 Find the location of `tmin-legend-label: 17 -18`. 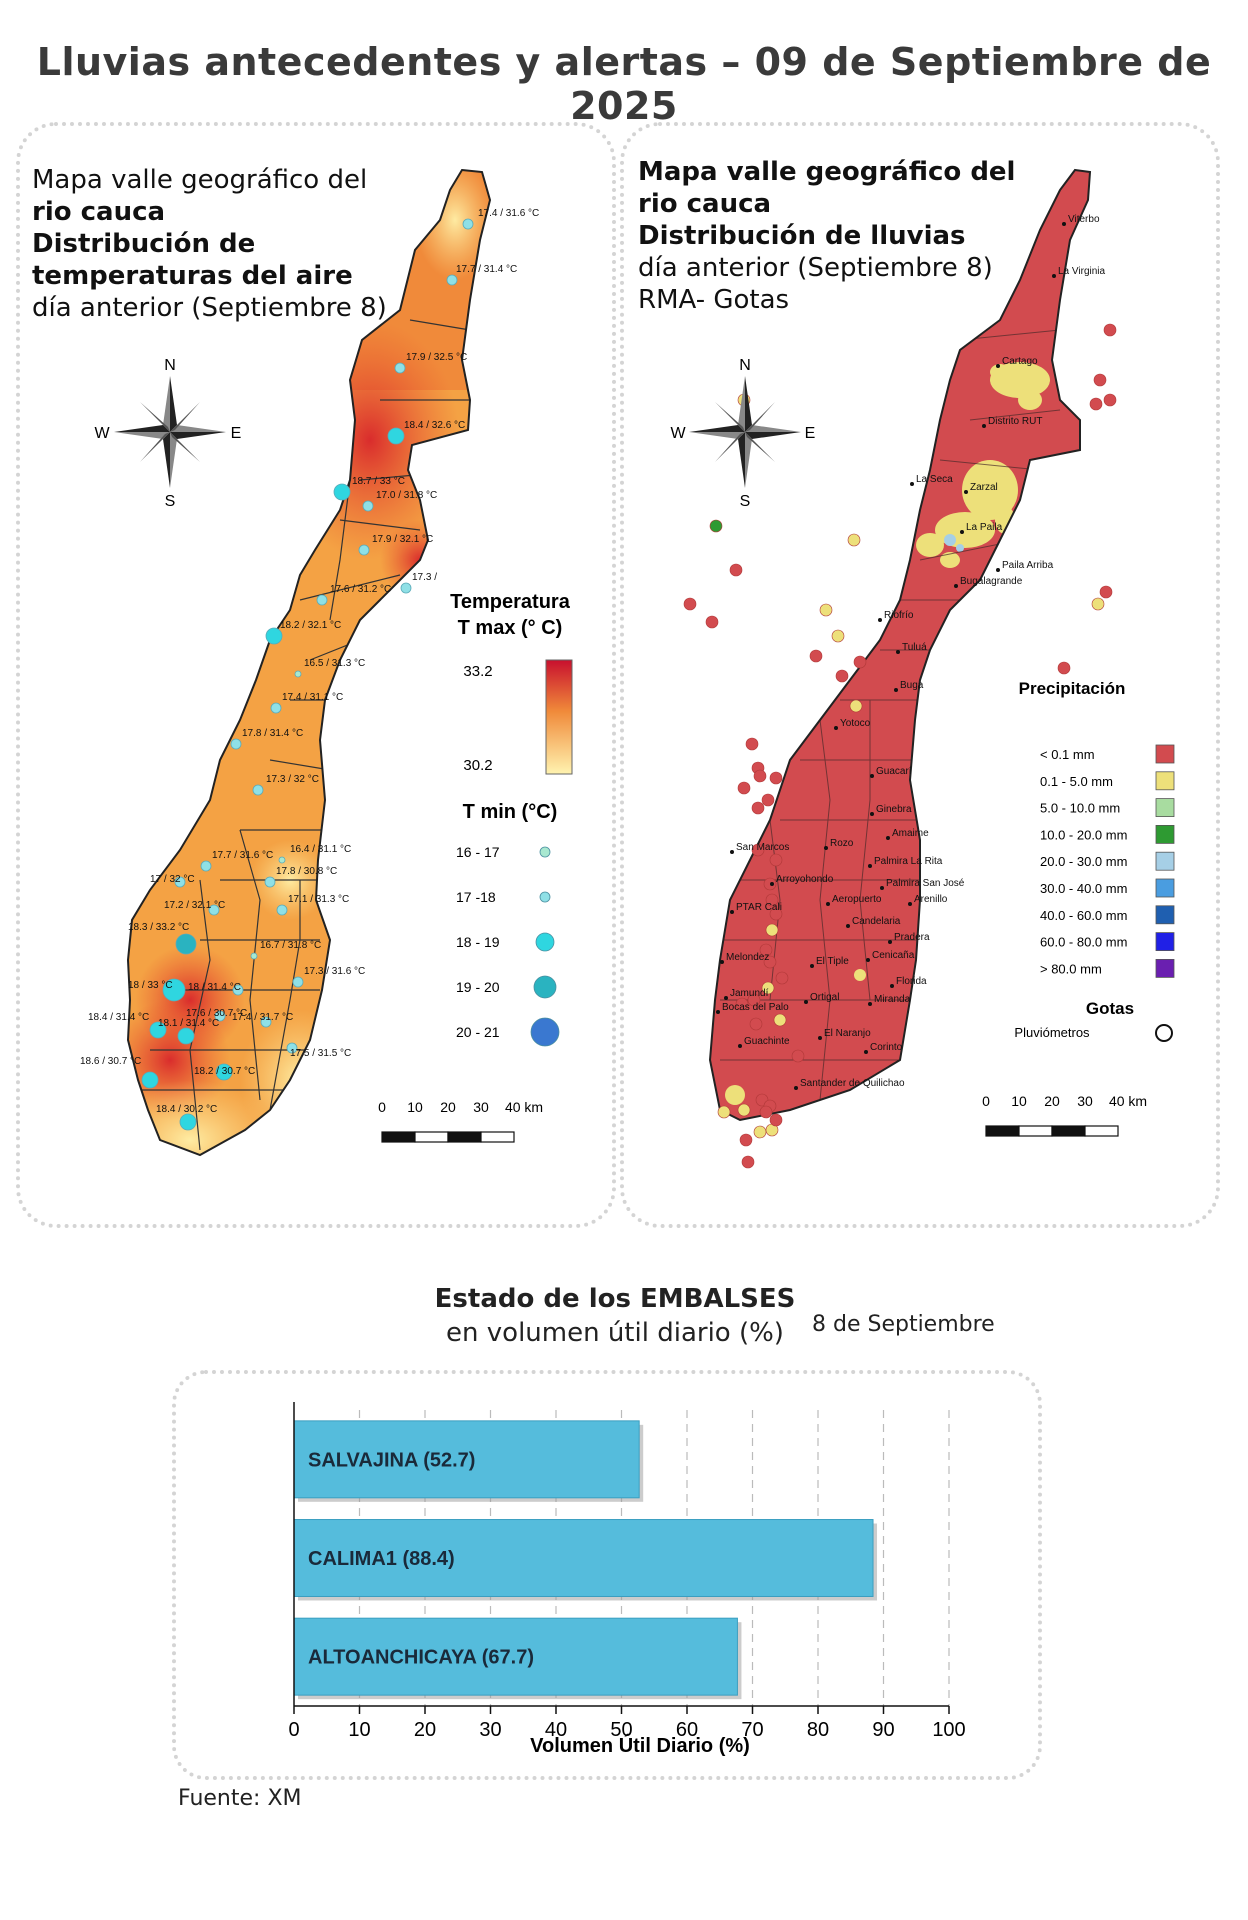

tmin-legend-label: 17 -18 is located at coordinates (476, 897).